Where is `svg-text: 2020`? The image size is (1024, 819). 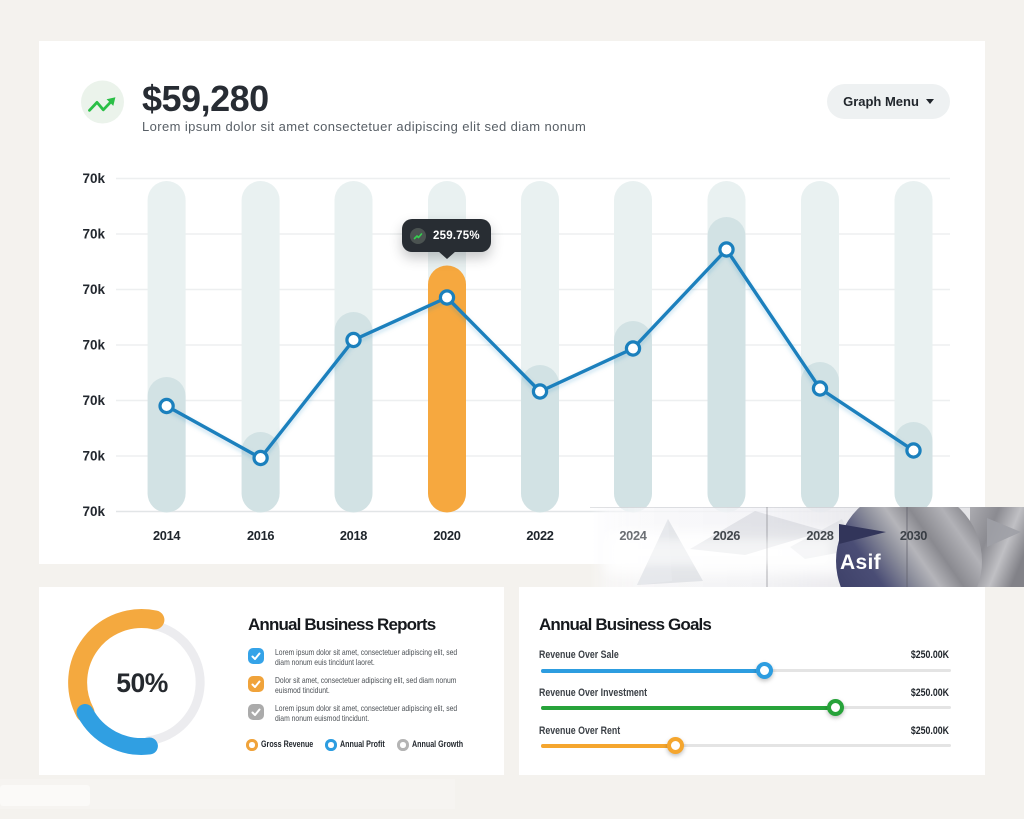
svg-text: 2020 is located at coordinates (446, 535).